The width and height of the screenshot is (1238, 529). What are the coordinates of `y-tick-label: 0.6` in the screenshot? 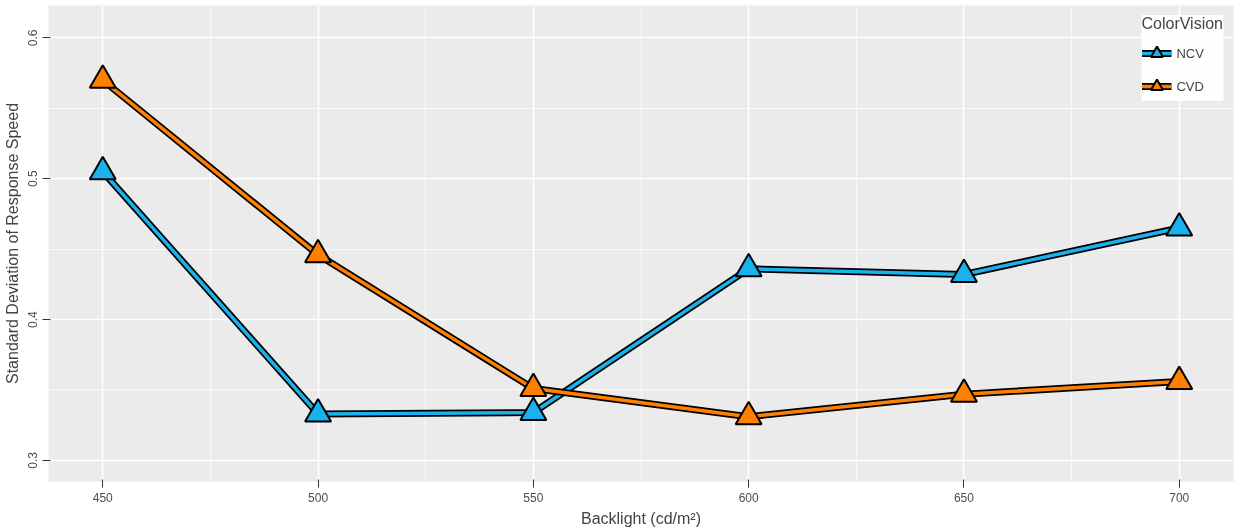 It's located at (33, 38).